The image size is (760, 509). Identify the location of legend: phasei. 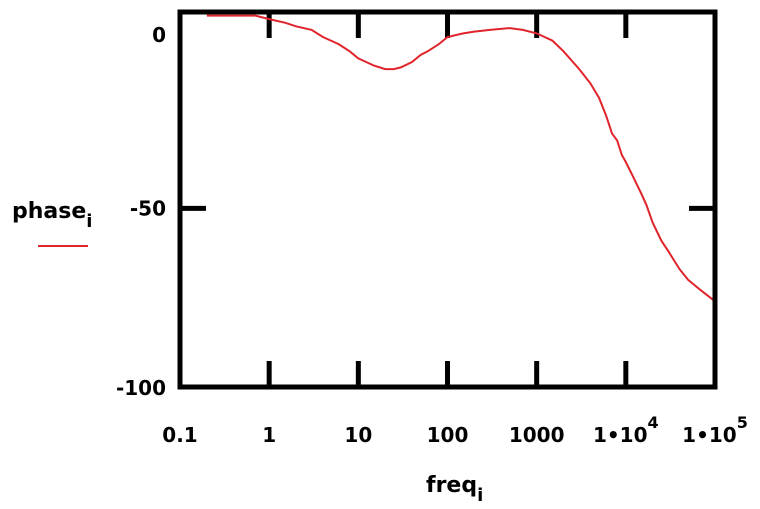
(52, 223).